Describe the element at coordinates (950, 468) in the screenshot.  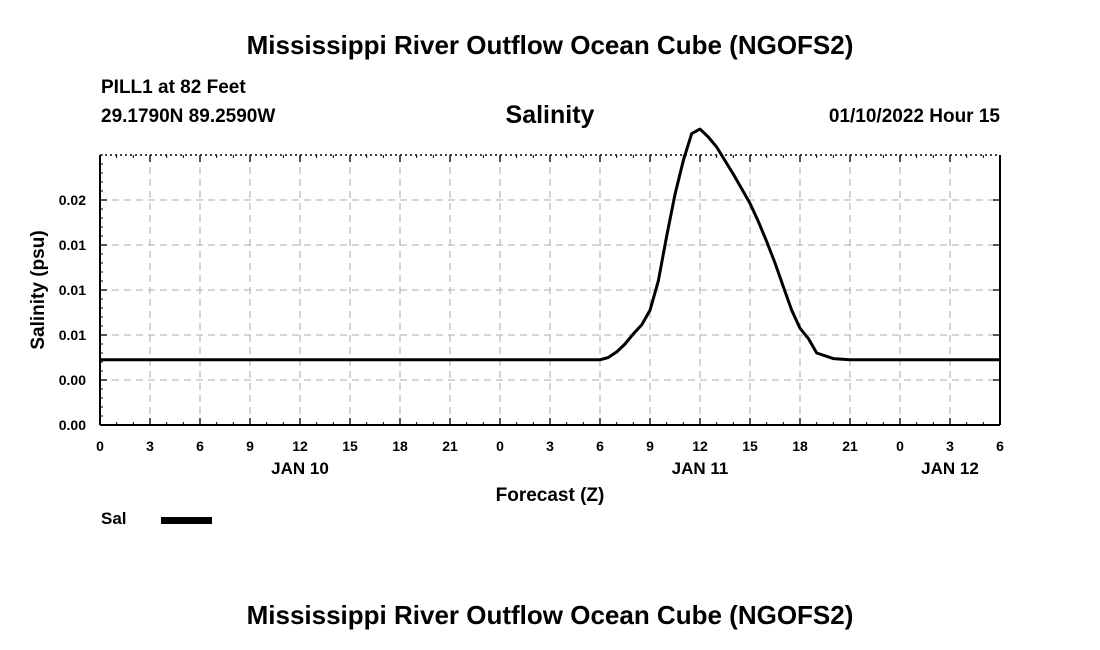
I see `day-label: JAN 12` at that location.